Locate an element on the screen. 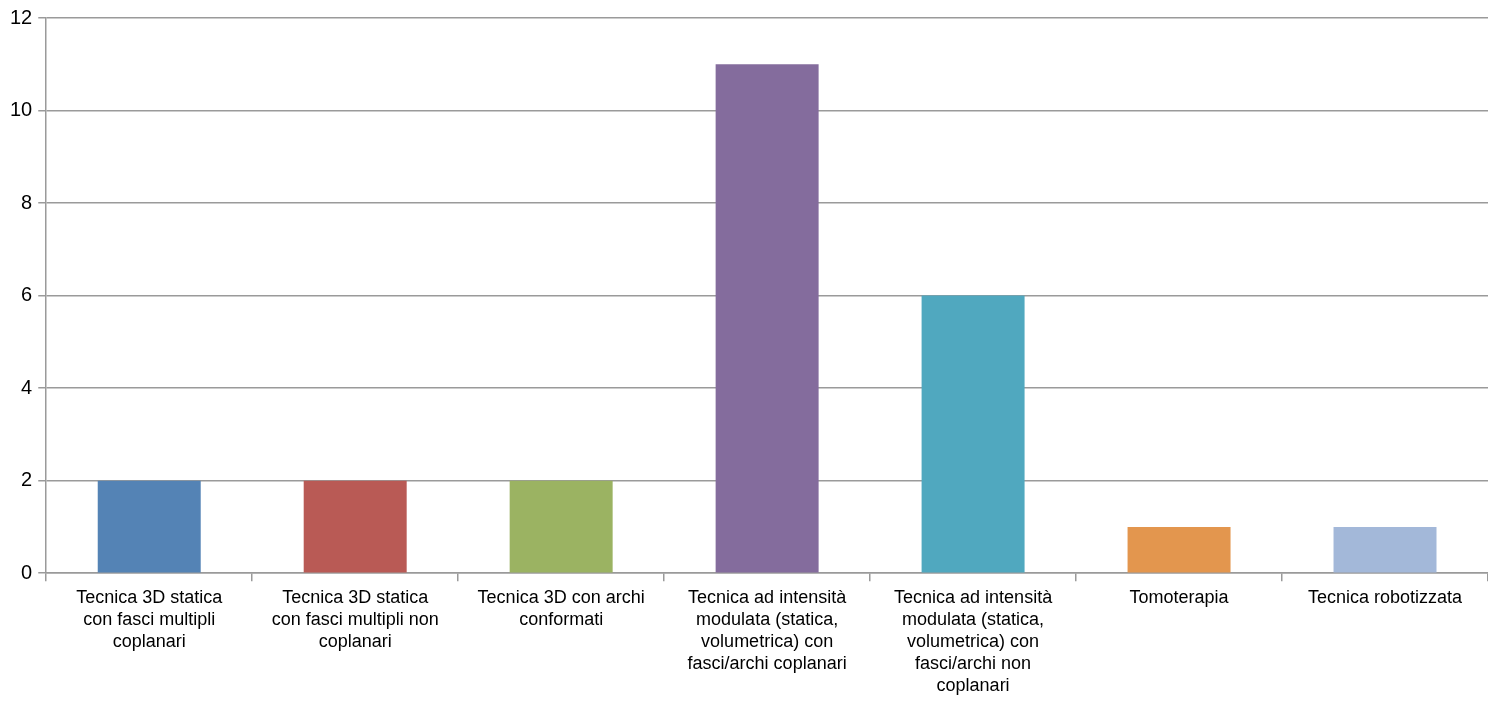  y-tick-label: 0 is located at coordinates (27, 571).